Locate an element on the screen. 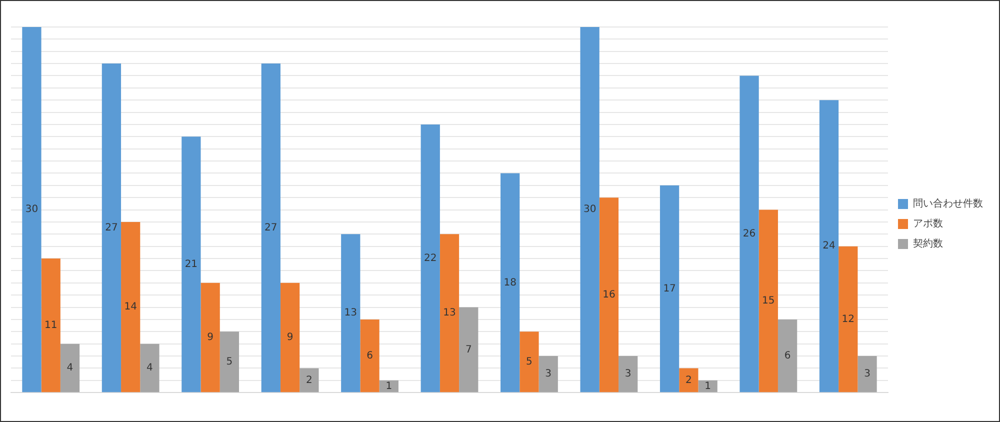 The height and width of the screenshot is (422, 1000). data-label: 11 is located at coordinates (51, 325).